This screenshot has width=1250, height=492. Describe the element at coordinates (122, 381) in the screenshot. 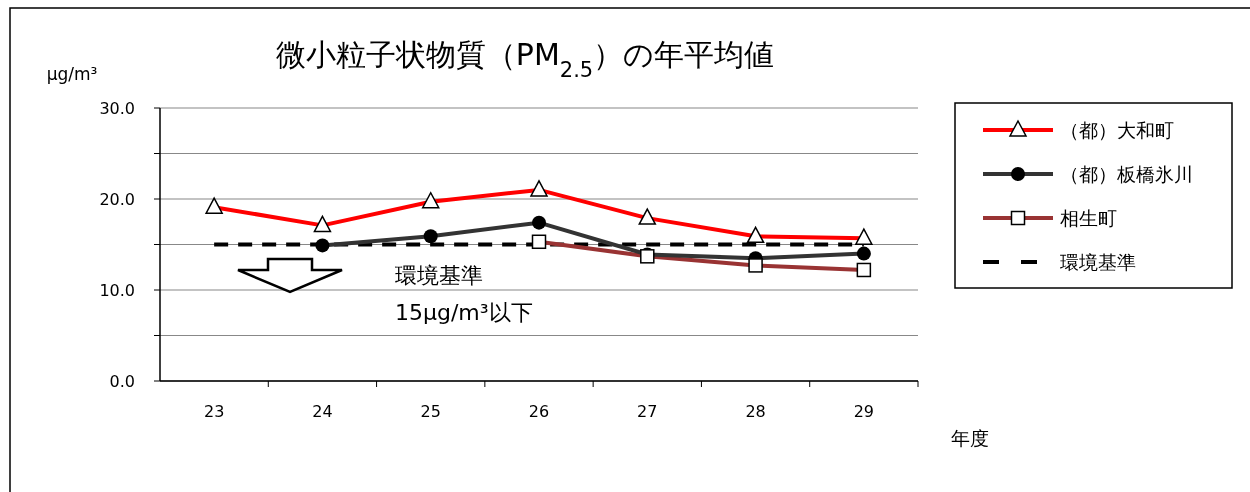

I see `y-tick-label: 0.0` at that location.